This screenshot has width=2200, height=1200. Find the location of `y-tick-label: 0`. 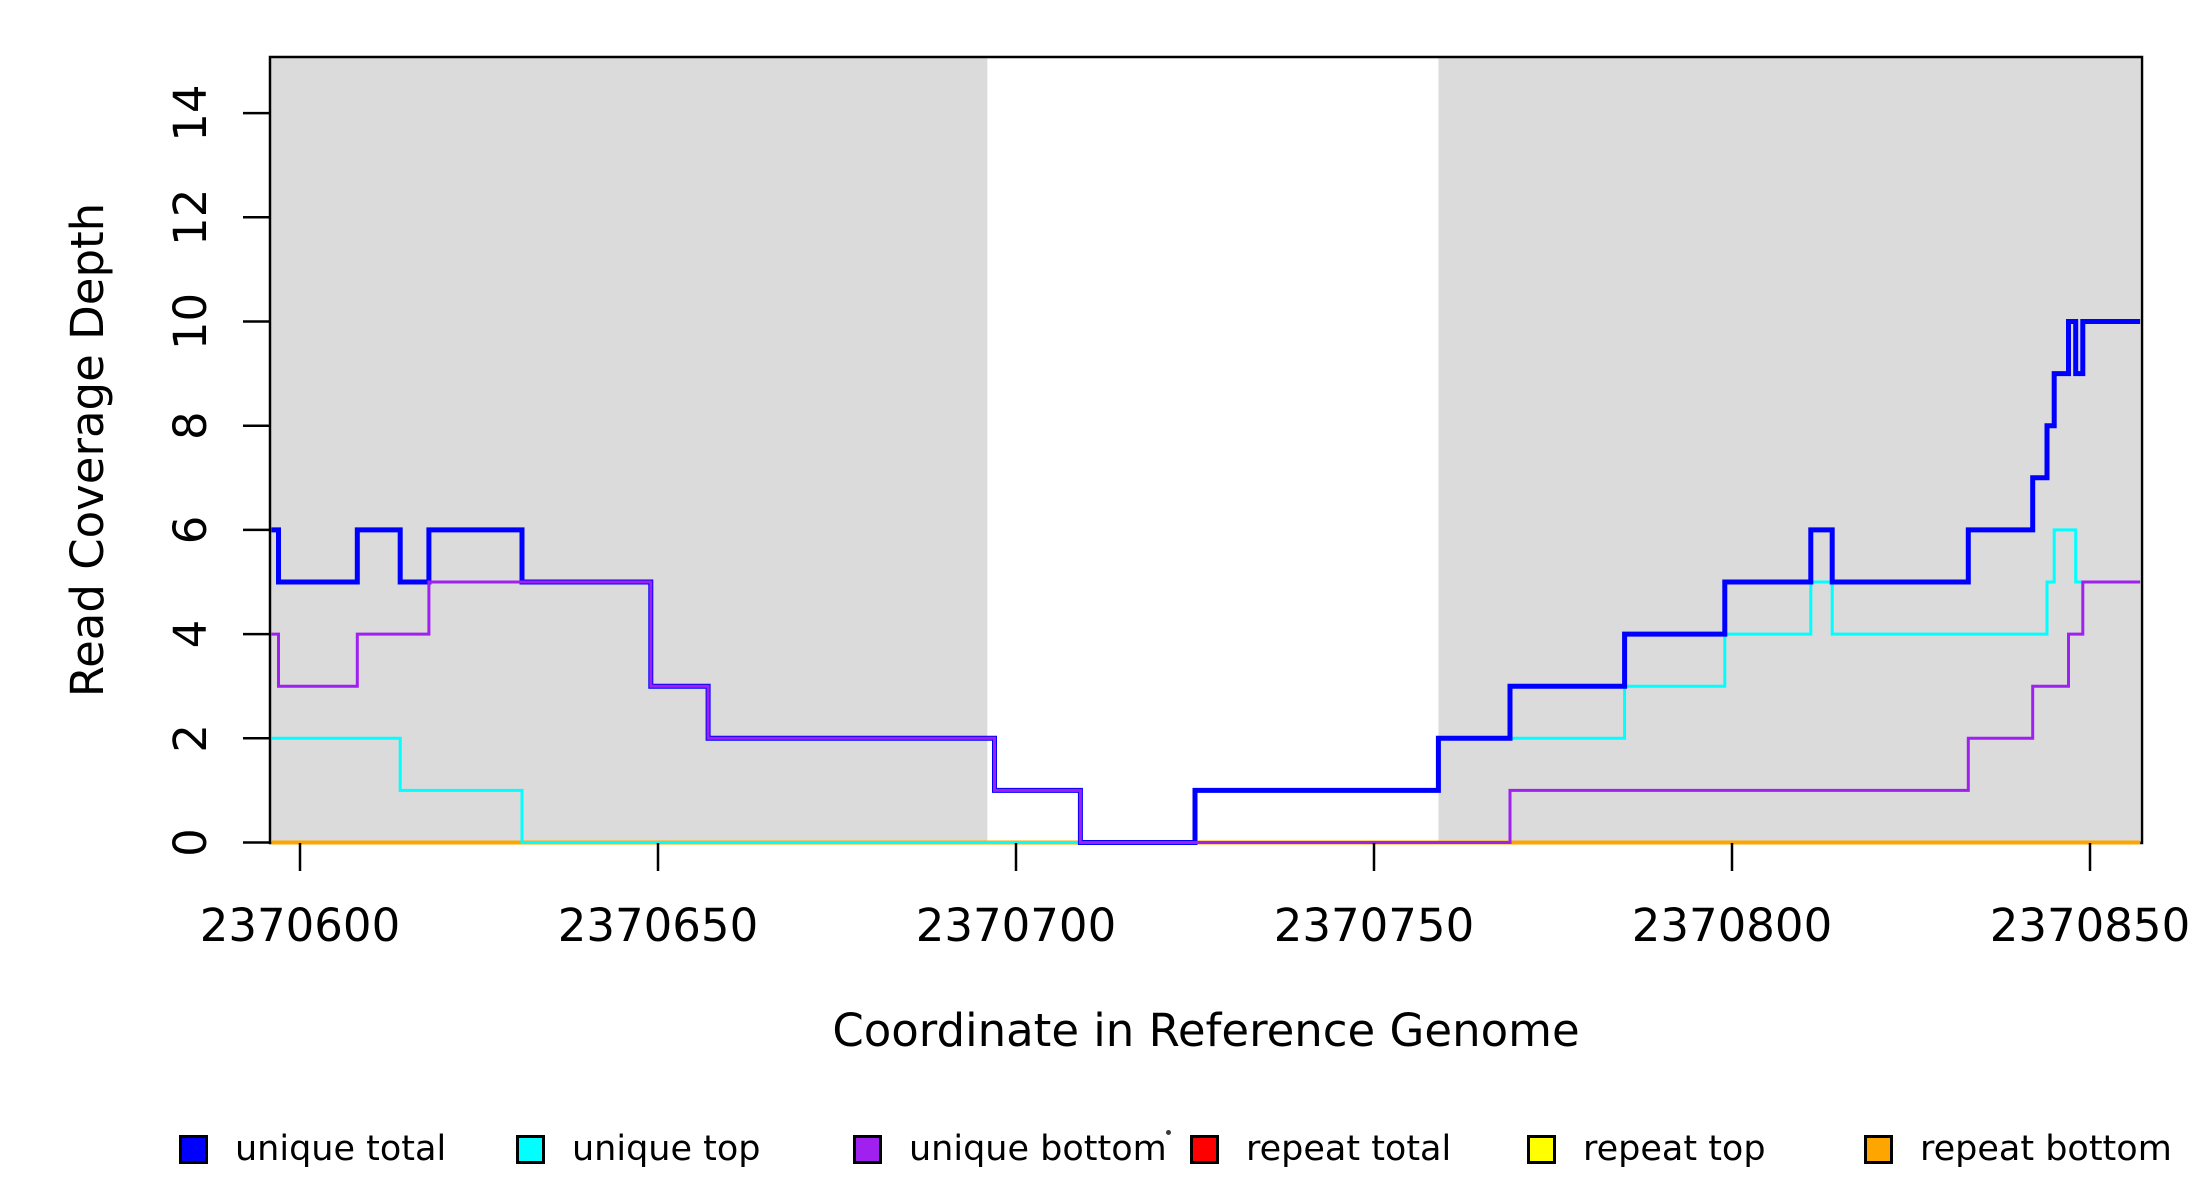

y-tick-label: 0 is located at coordinates (190, 842).